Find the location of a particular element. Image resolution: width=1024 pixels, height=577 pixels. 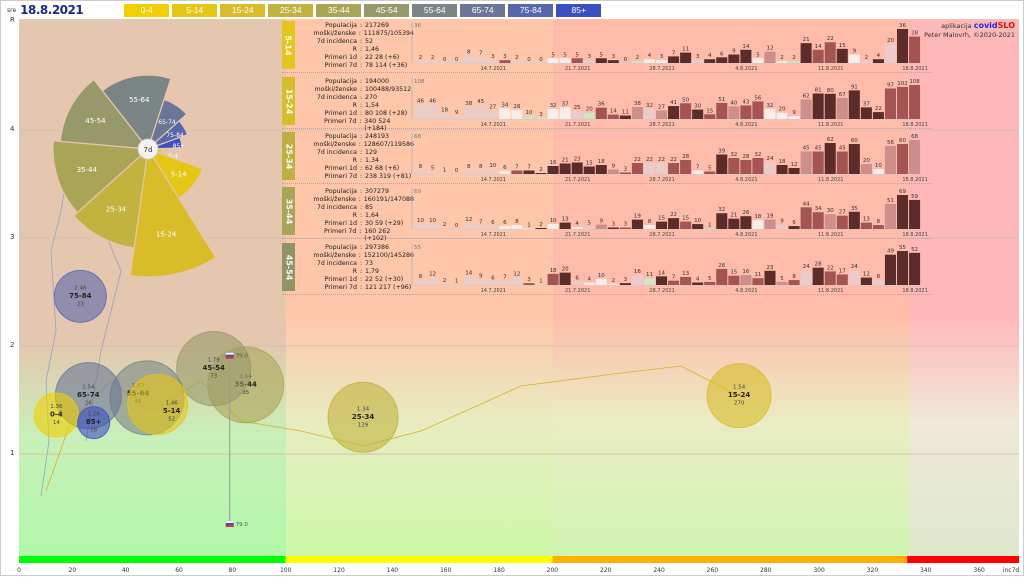

bar-value-label: 12 is located at coordinates (794, 165).